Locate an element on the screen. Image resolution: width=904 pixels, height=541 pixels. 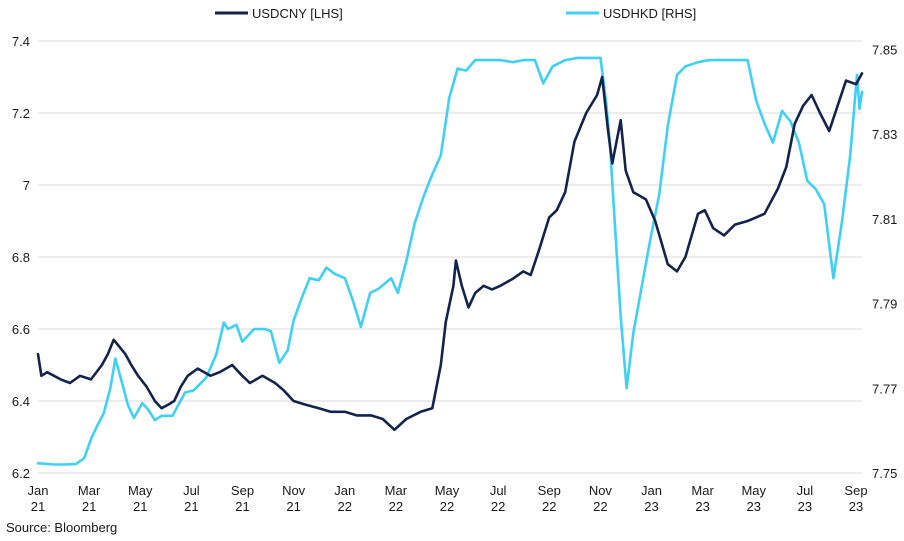
left-tick-label: 6.8 is located at coordinates (21, 257).